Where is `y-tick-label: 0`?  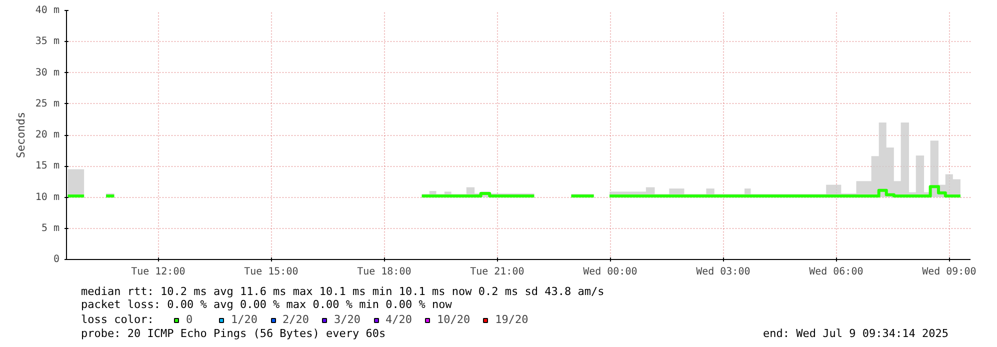 y-tick-label: 0 is located at coordinates (56, 259).